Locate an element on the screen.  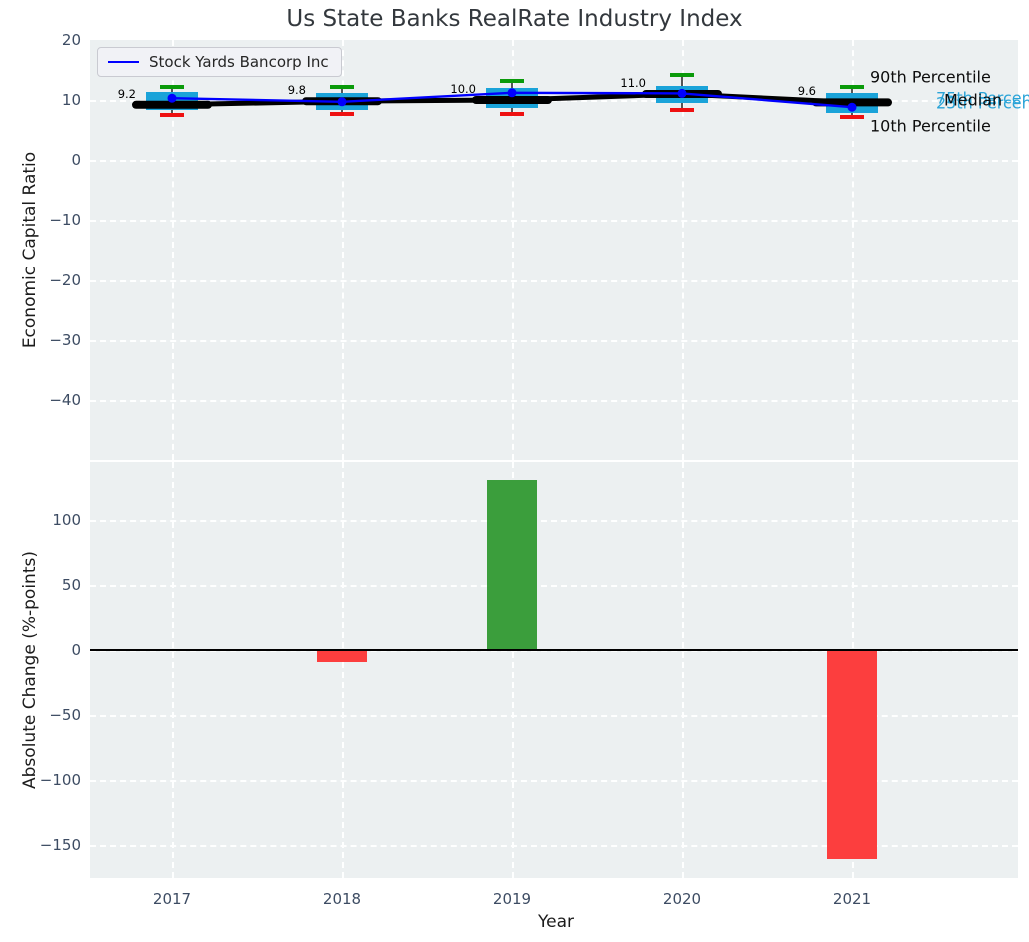
y-tick-label: 100 is located at coordinates (66, 520).